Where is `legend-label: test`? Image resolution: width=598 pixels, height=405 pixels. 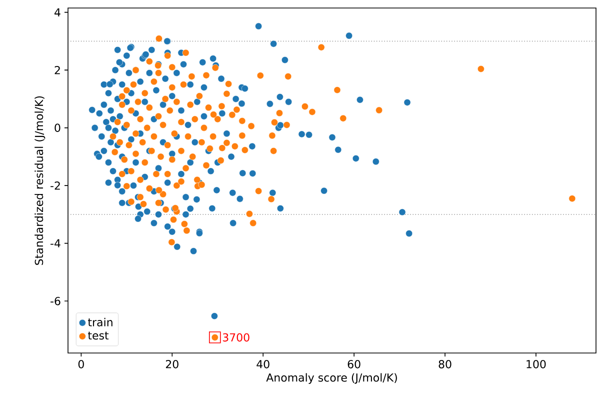
legend-label: test is located at coordinates (98, 336).